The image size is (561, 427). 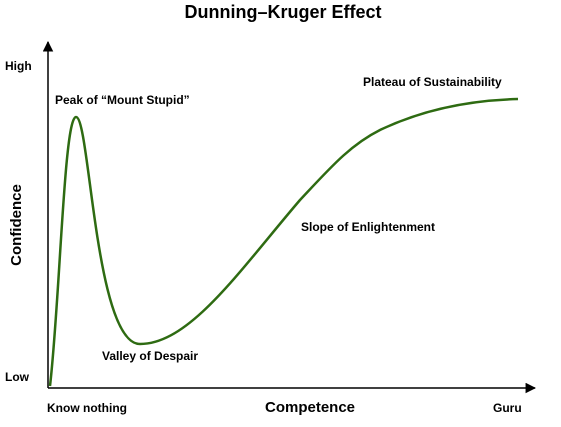 What do you see at coordinates (368, 227) in the screenshot?
I see `annotation: Slope of Enlightenment` at bounding box center [368, 227].